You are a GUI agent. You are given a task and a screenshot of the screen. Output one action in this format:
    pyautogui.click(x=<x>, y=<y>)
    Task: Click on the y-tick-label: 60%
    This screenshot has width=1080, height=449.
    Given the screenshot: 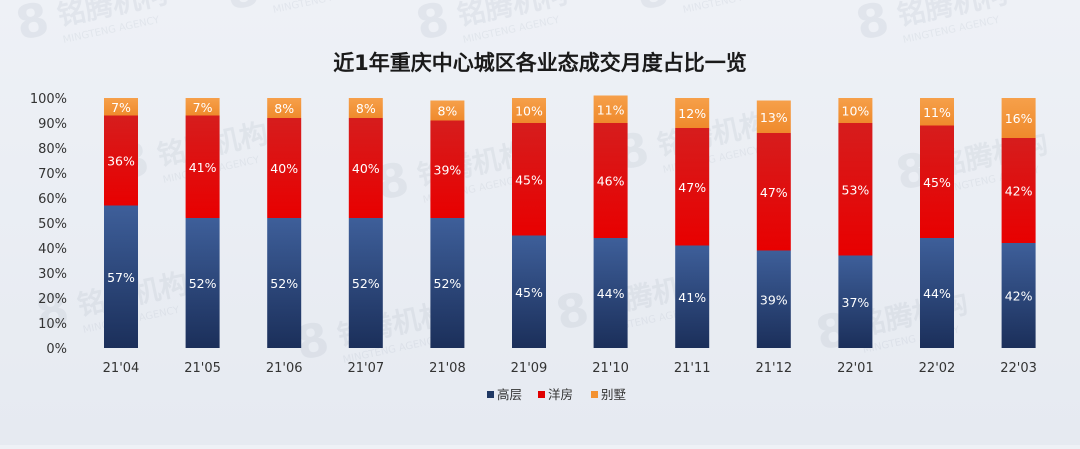 What is the action you would take?
    pyautogui.click(x=52, y=199)
    